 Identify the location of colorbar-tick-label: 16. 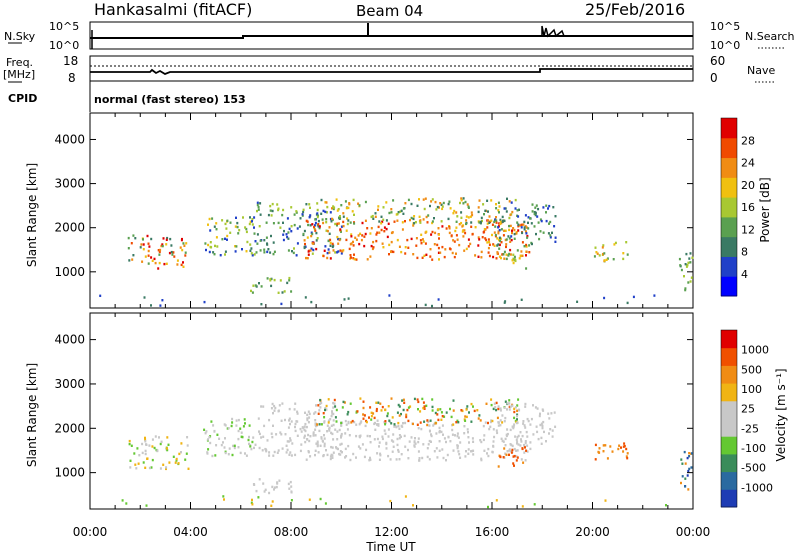
(748, 207).